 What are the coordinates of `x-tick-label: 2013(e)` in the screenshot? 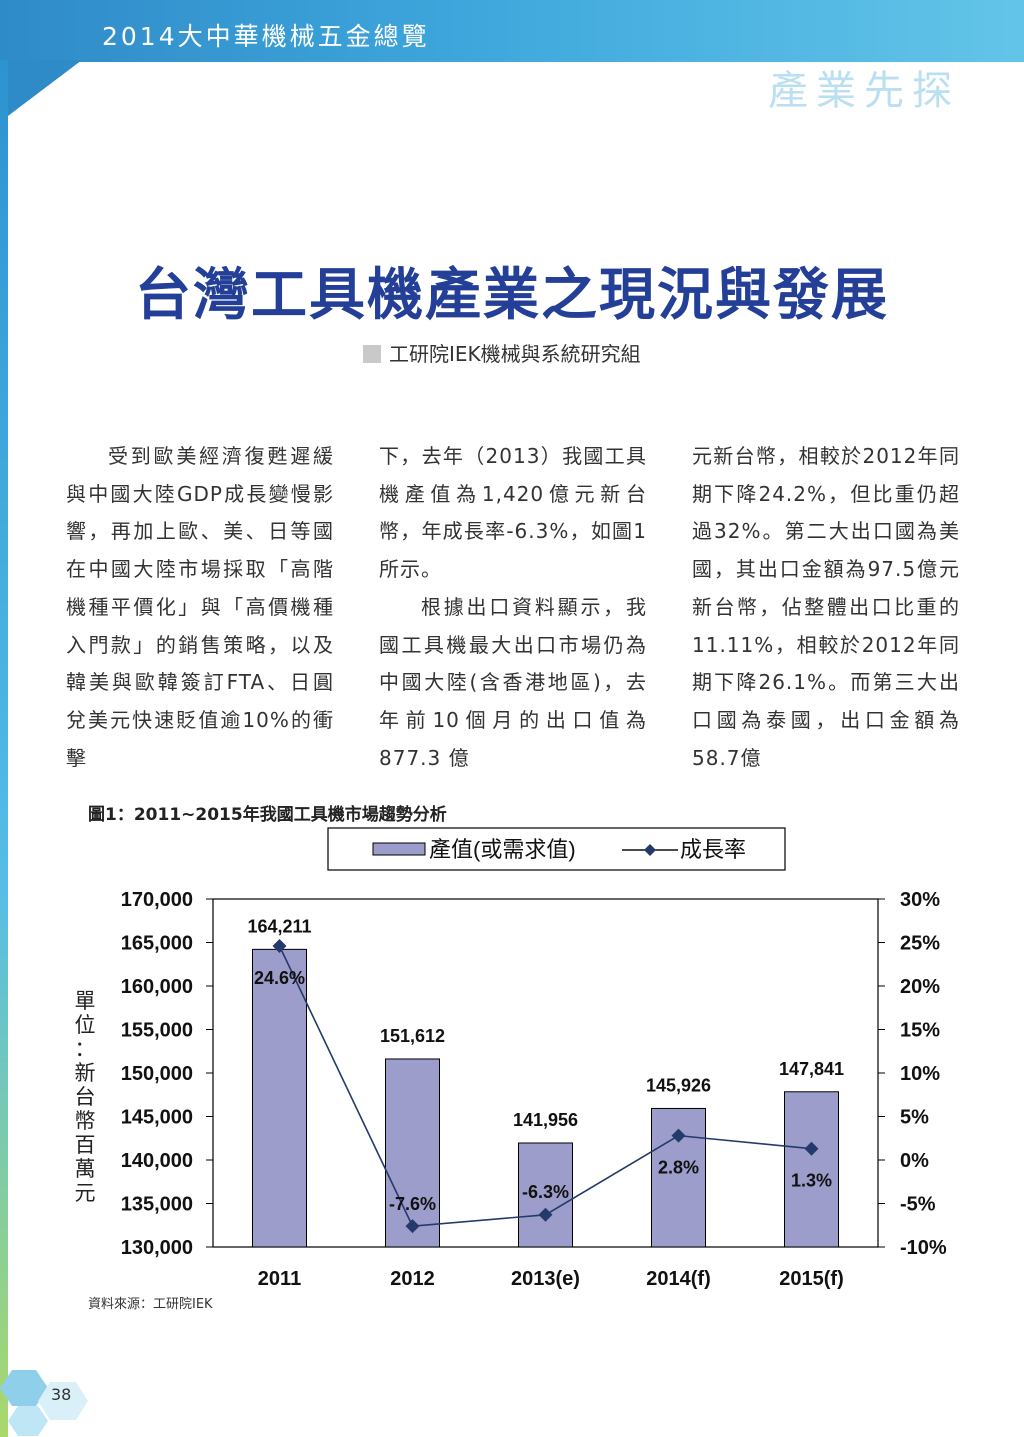 It's located at (545, 1279).